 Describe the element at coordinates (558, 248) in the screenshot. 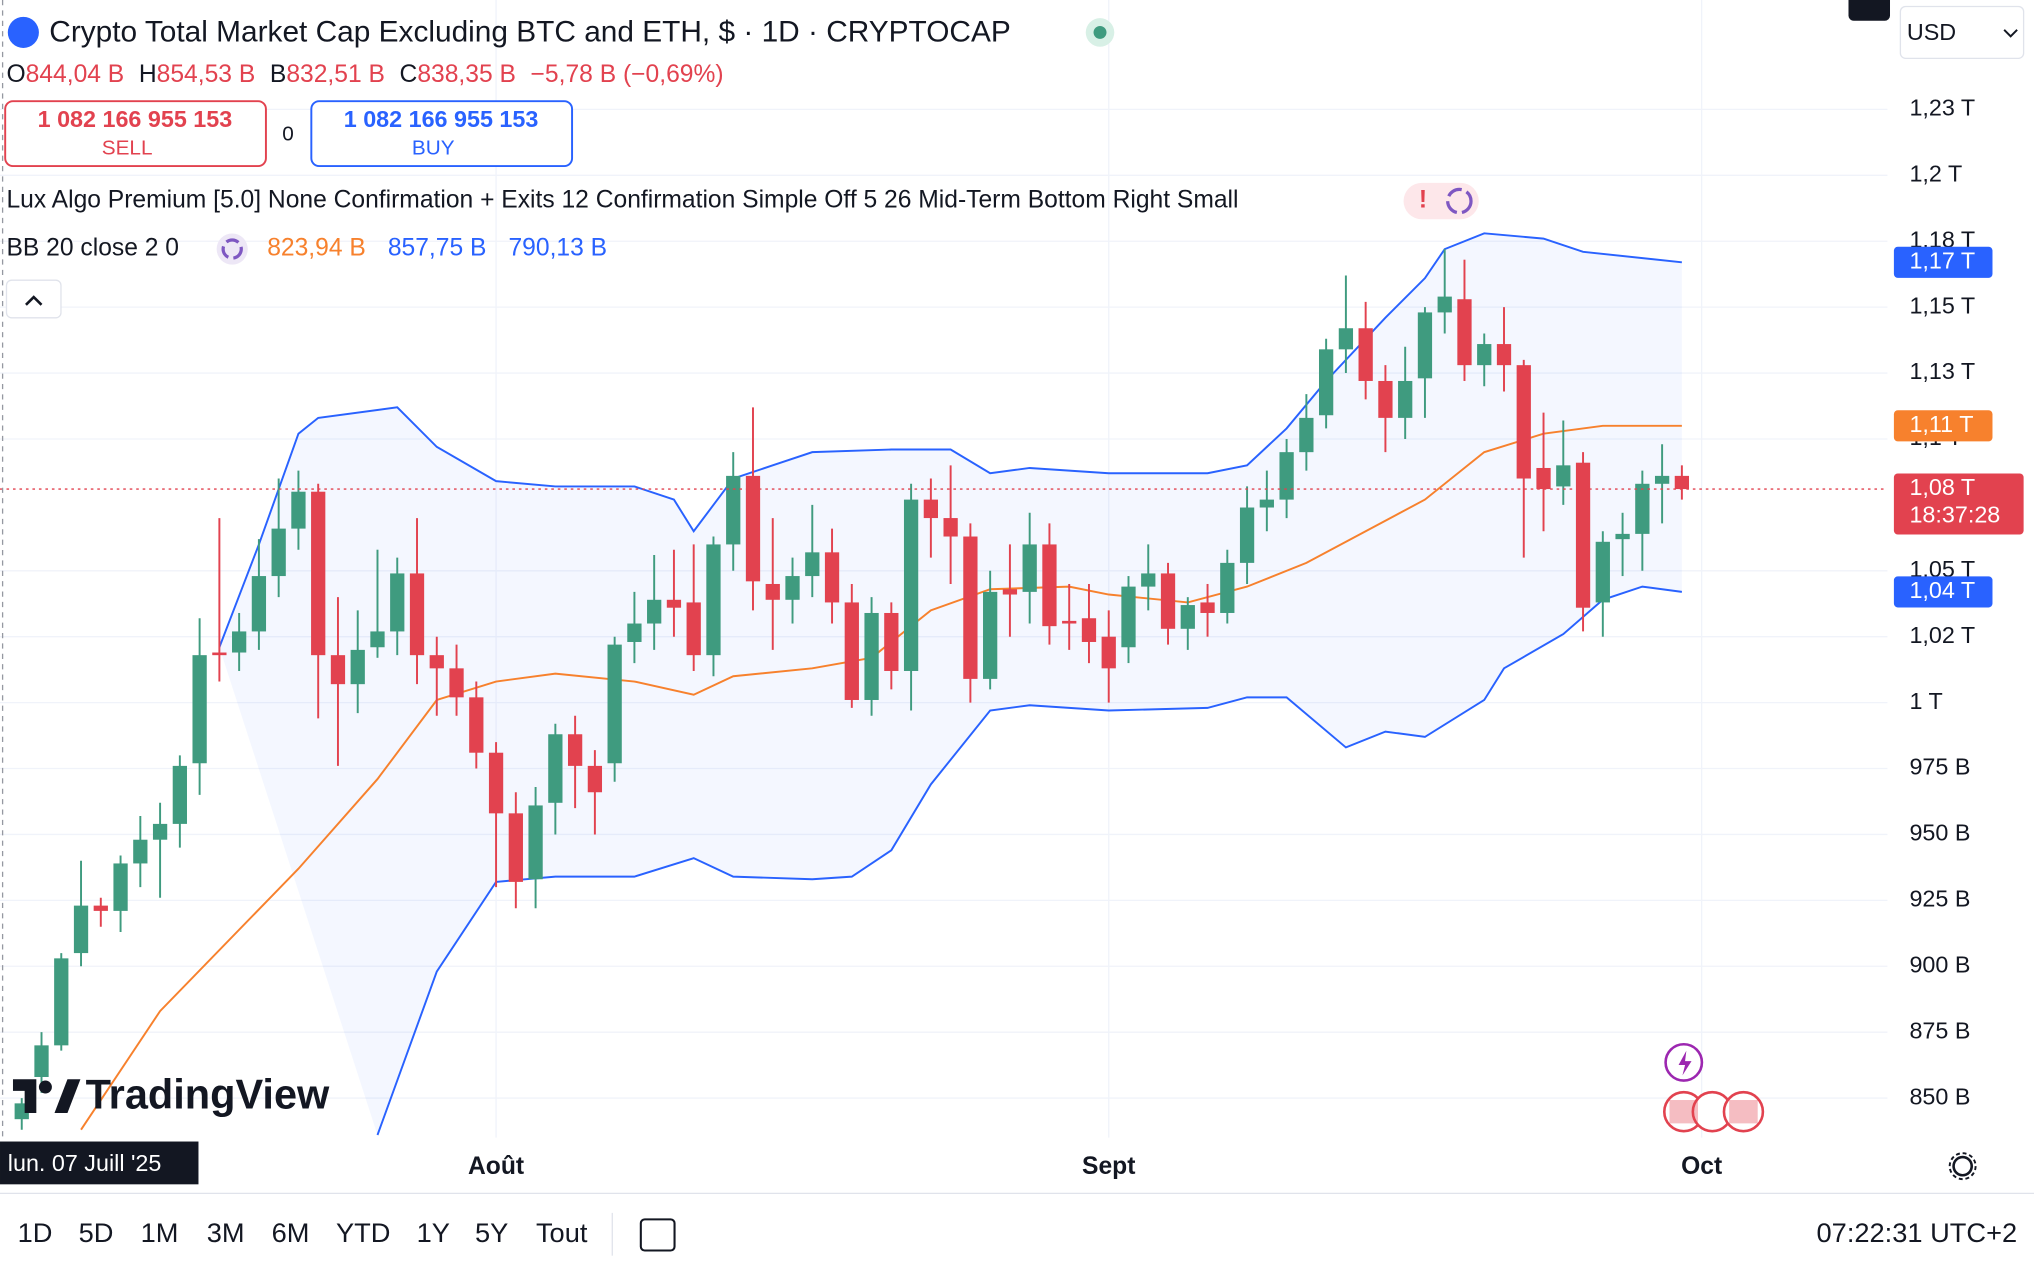

I see `bb-lower: 790,13 B` at that location.